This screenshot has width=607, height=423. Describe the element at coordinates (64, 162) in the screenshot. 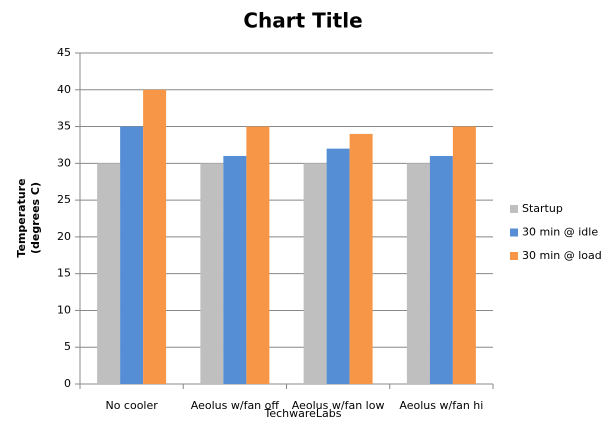

I see `y-tick-label: 30` at that location.